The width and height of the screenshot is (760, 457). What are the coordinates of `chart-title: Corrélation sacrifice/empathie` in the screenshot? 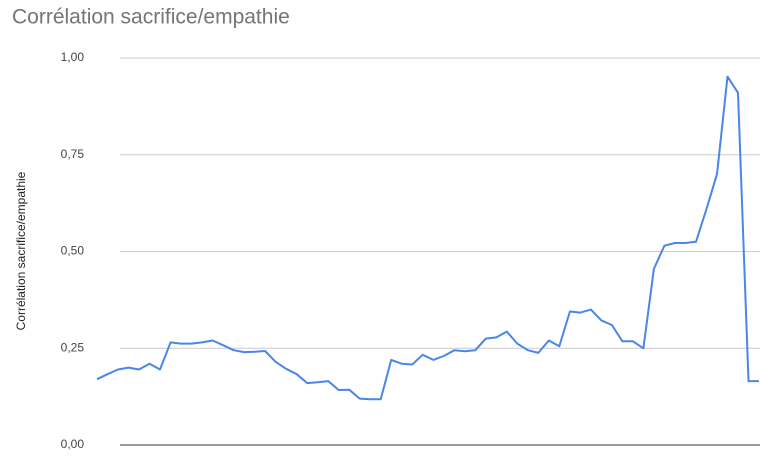 It's located at (151, 17).